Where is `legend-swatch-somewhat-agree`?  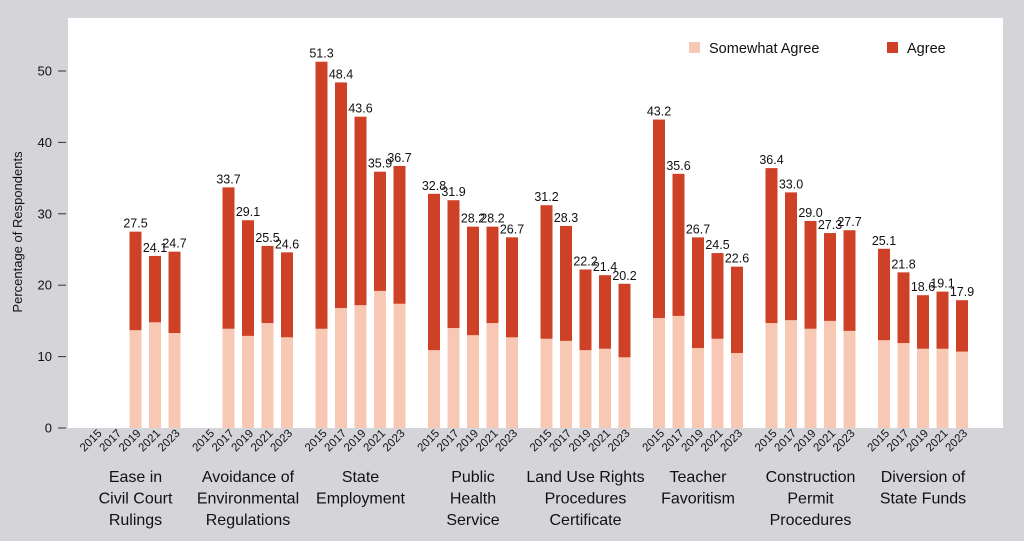 legend-swatch-somewhat-agree is located at coordinates (694, 47).